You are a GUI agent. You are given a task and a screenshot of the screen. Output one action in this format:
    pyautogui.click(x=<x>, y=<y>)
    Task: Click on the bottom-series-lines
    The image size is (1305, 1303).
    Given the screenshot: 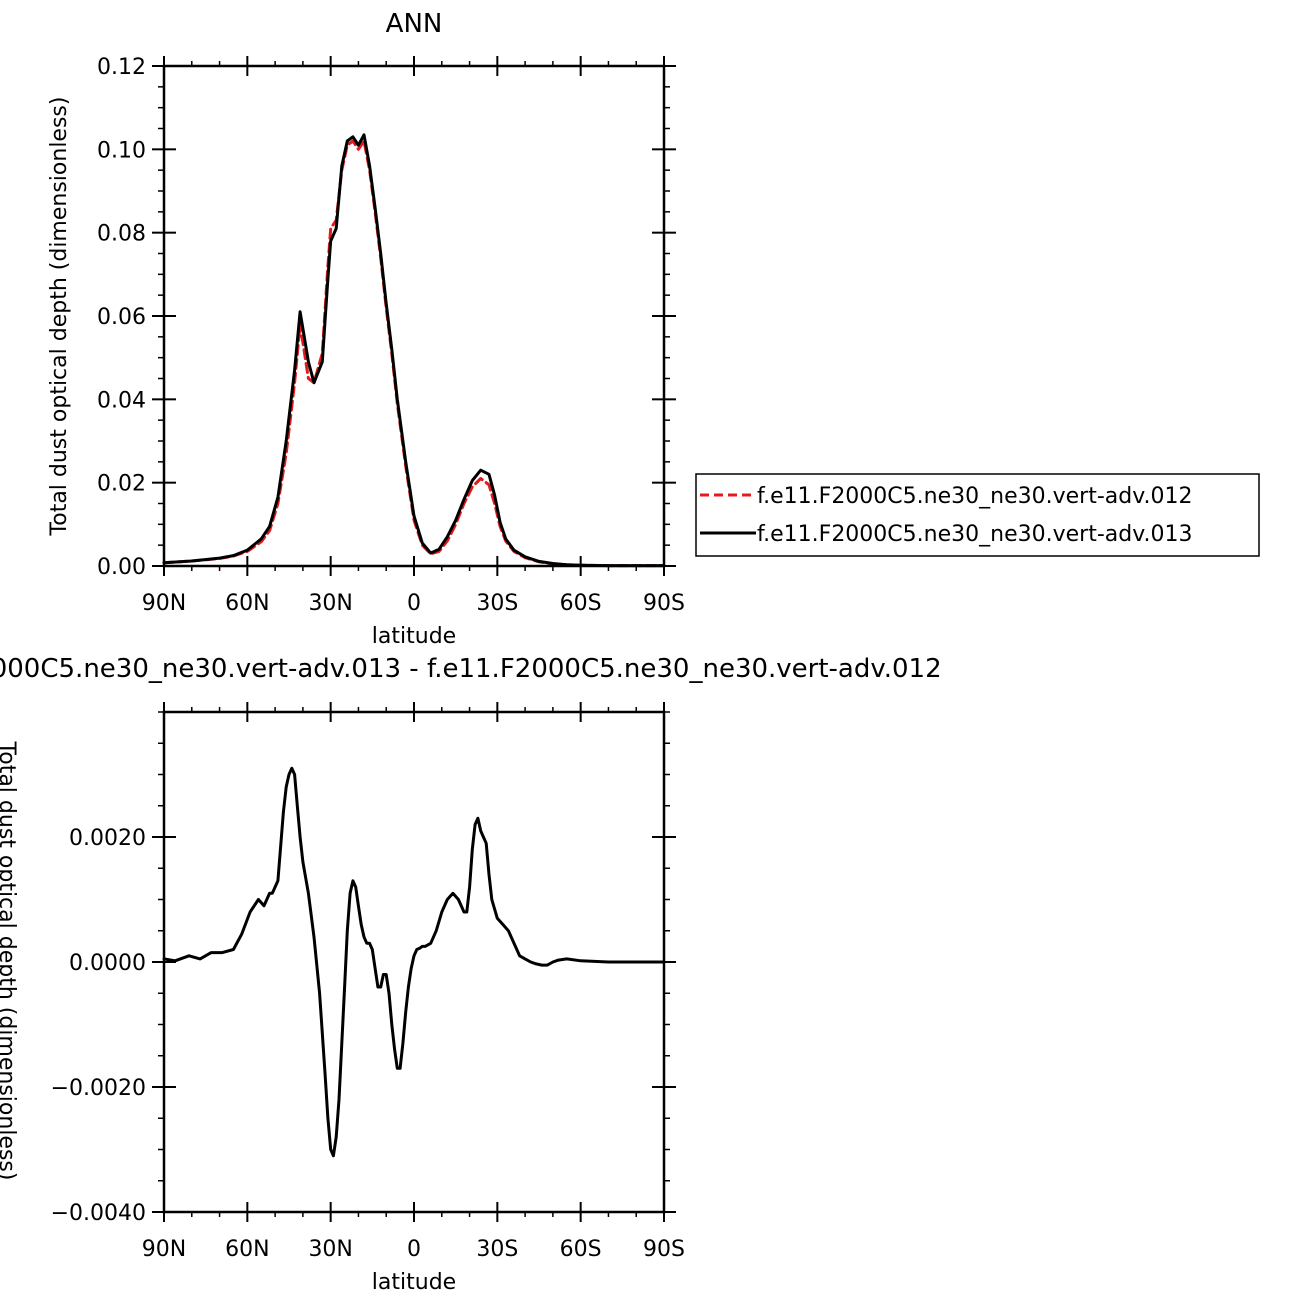 What is the action you would take?
    pyautogui.click(x=414, y=962)
    